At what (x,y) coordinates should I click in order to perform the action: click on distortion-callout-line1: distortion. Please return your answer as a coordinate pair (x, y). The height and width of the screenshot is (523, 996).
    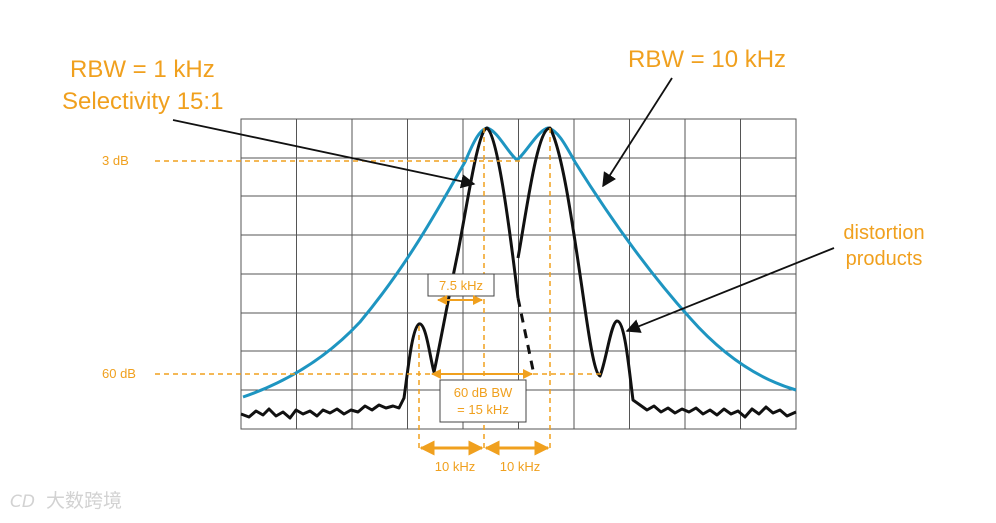
    Looking at the image, I should click on (883, 233).